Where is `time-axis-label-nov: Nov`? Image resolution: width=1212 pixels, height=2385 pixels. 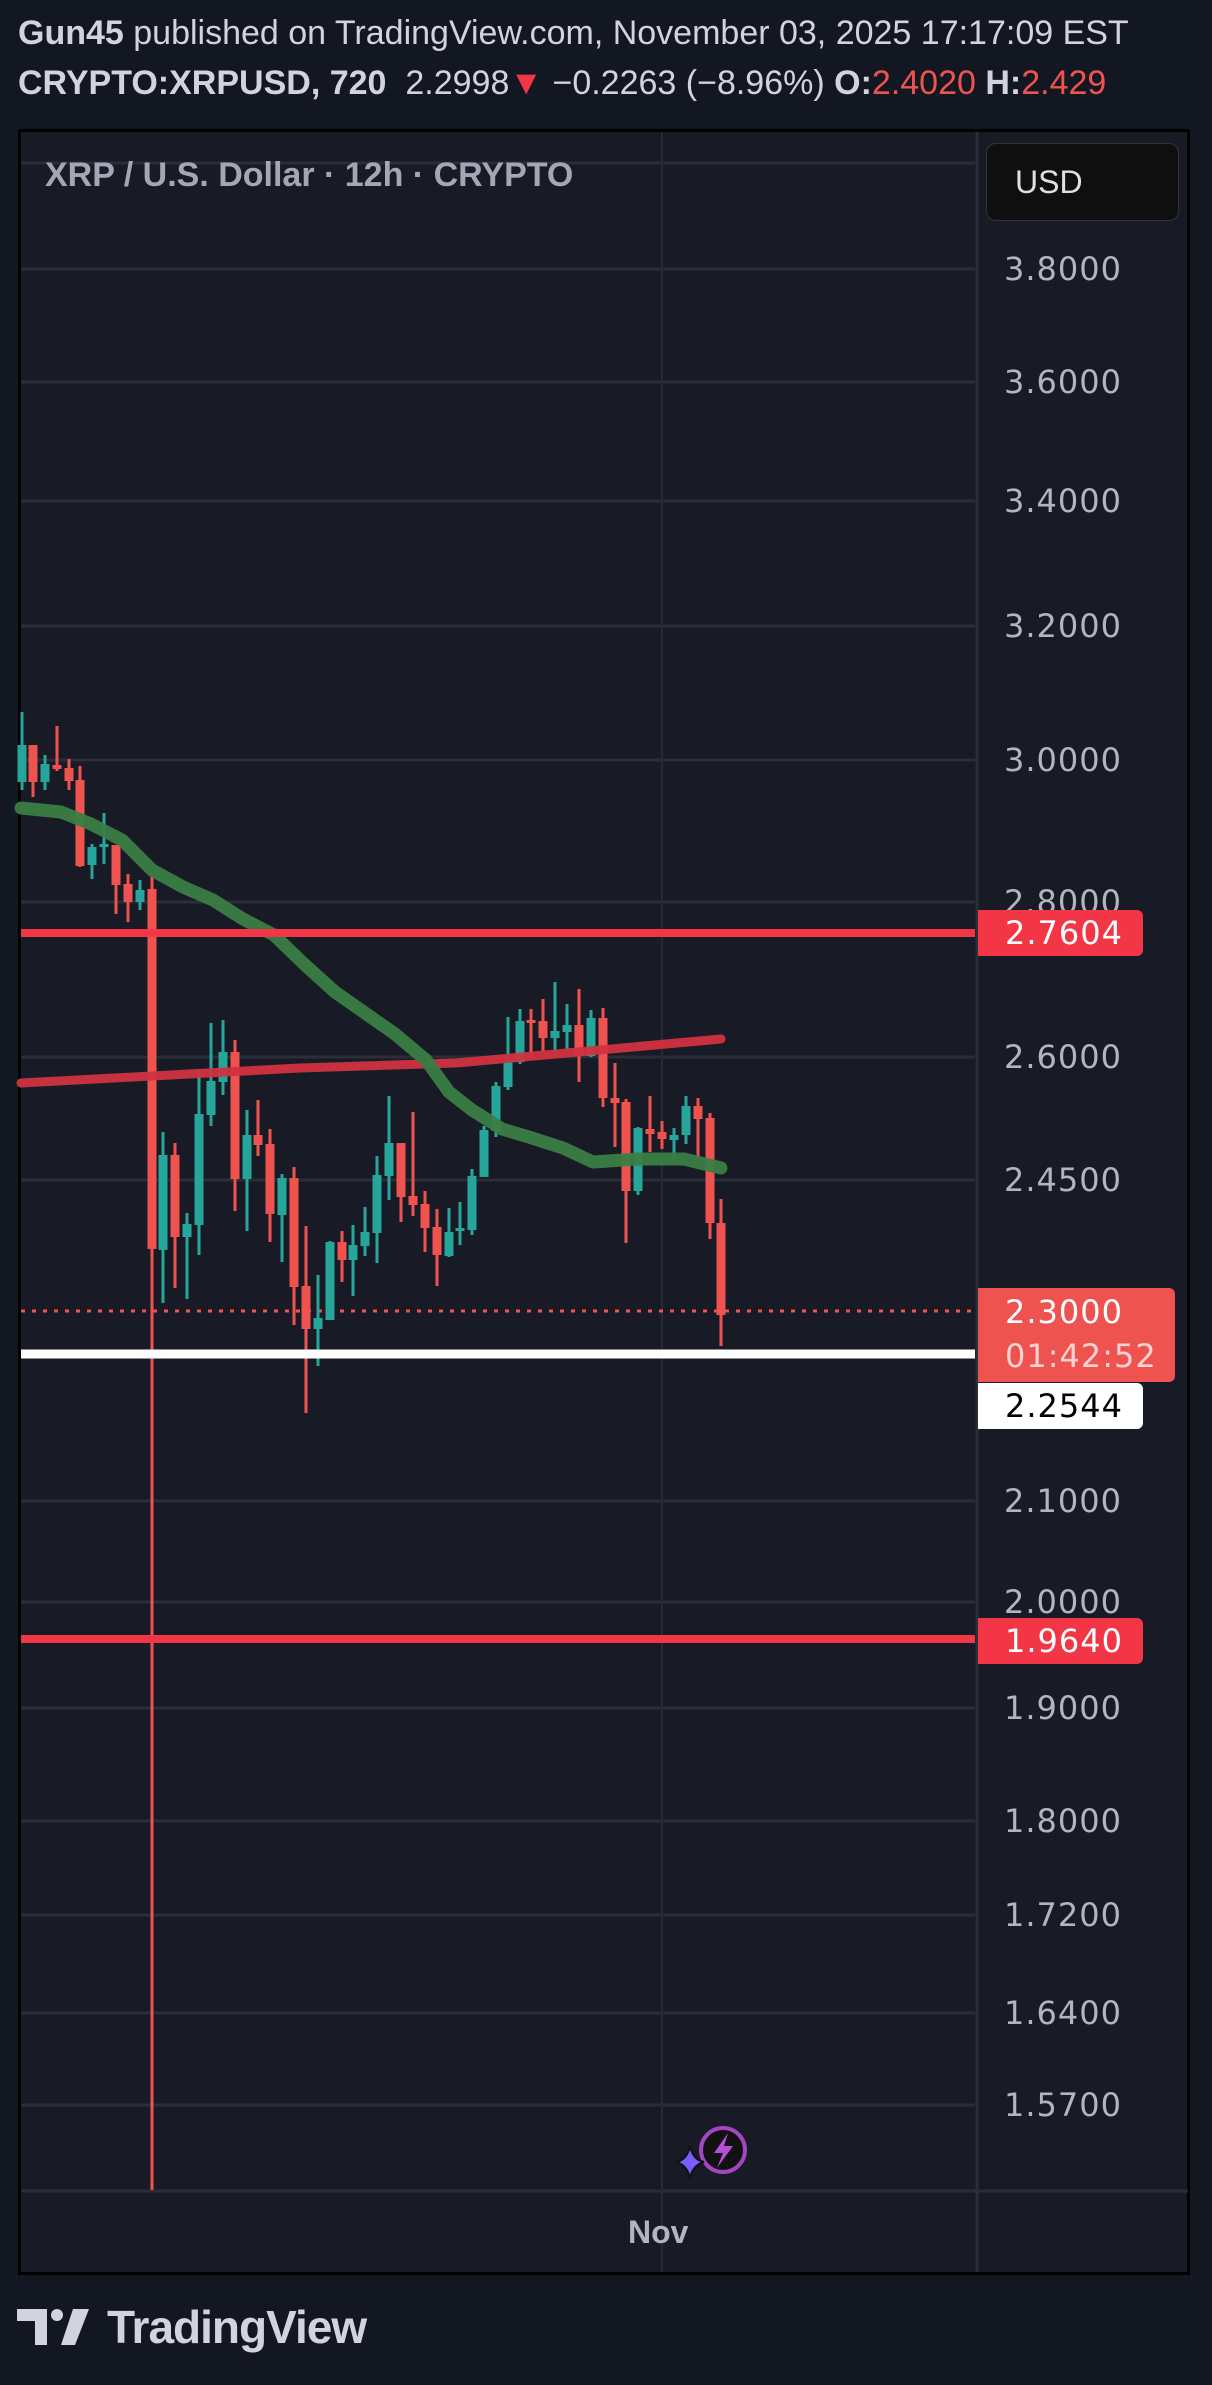
time-axis-label-nov: Nov is located at coordinates (658, 2232).